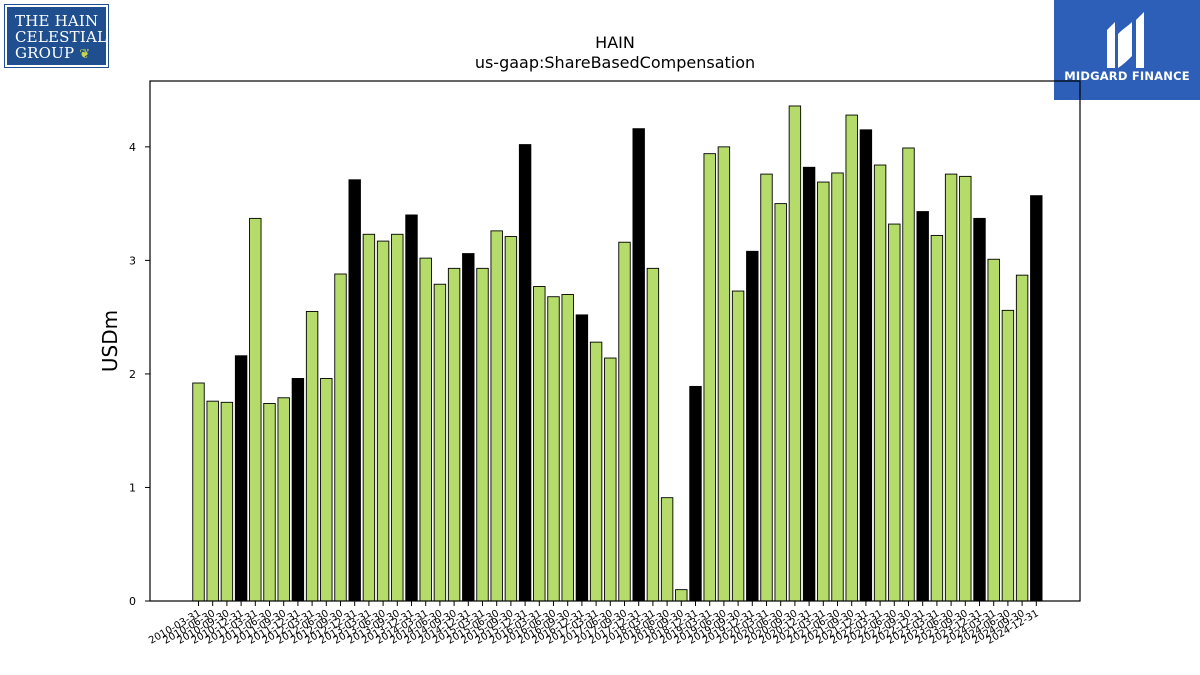  I want to click on y-tick-label: 1, so click(132, 487).